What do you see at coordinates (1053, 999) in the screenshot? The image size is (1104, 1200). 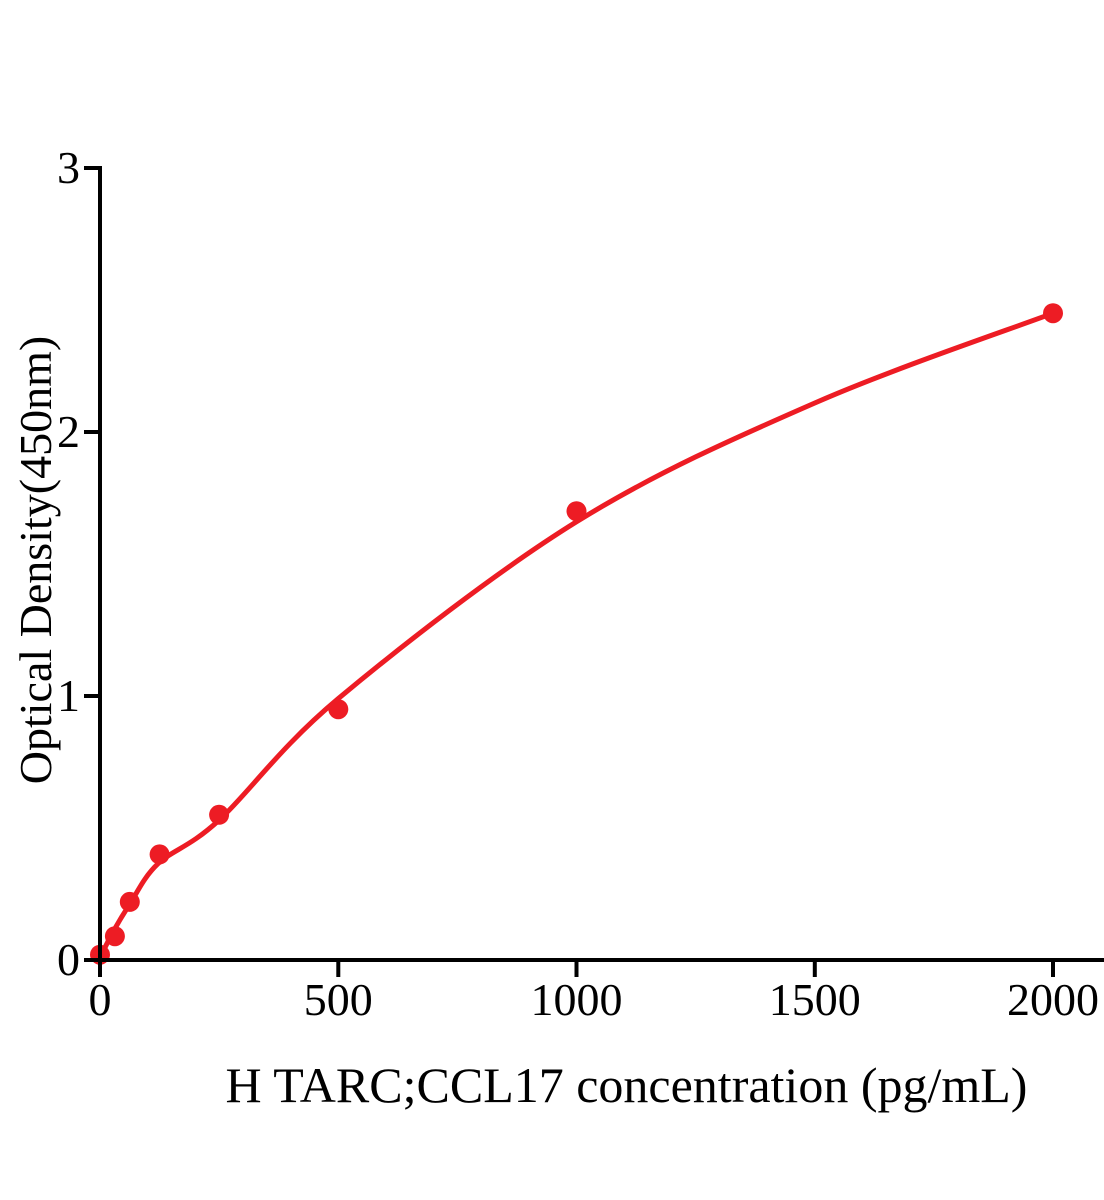 I see `x-tick-label: 2000` at bounding box center [1053, 999].